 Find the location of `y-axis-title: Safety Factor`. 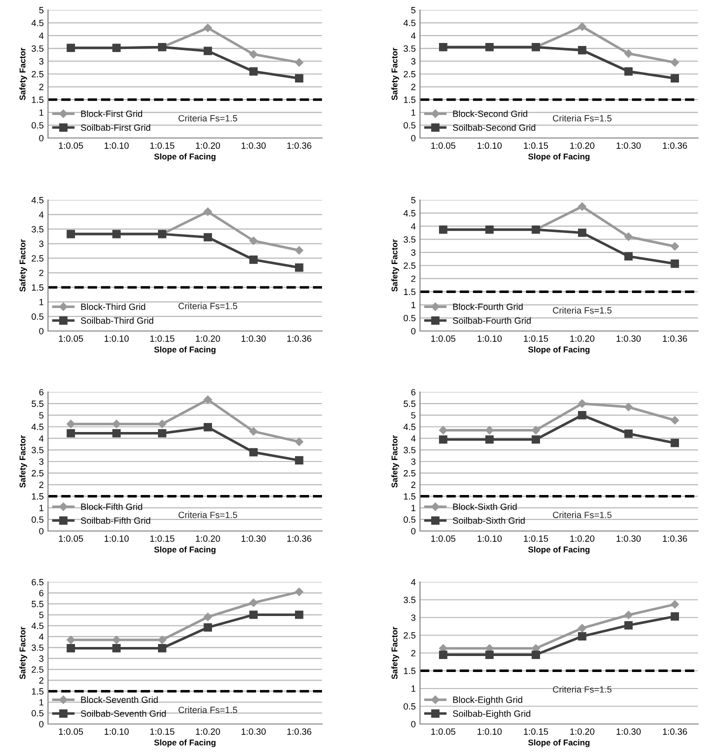

y-axis-title: Safety Factor is located at coordinates (23, 74).